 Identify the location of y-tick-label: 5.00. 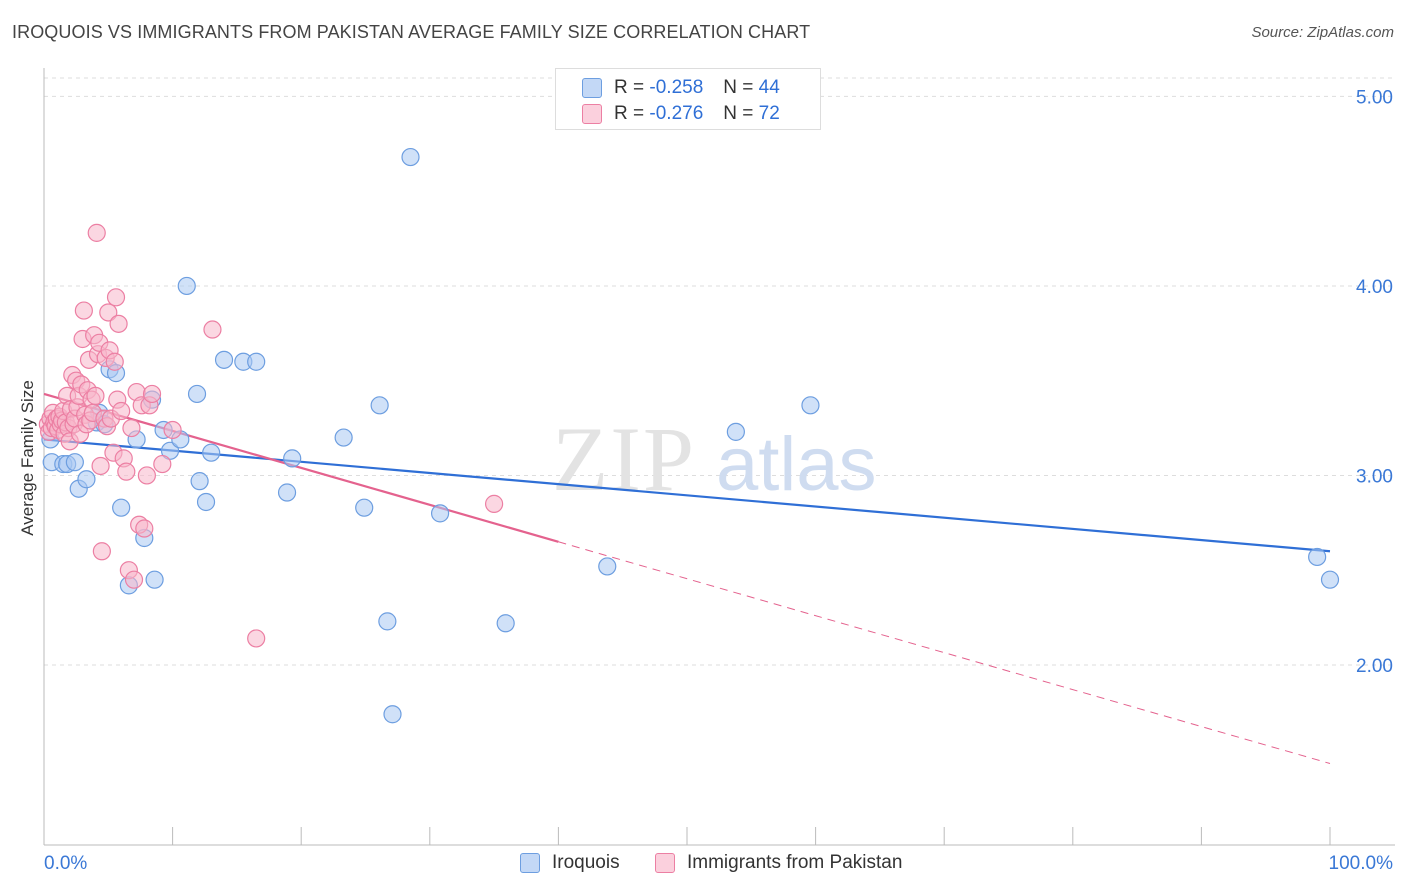
(1374, 97).